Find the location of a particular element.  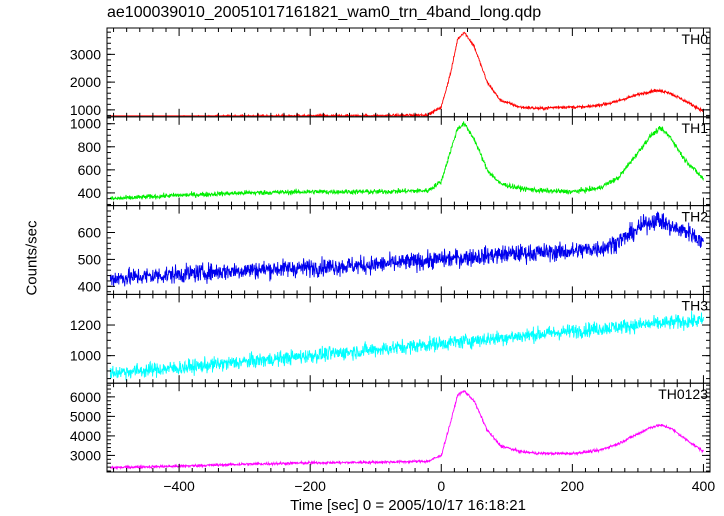

panel-label-th0: TH0 is located at coordinates (695, 39).